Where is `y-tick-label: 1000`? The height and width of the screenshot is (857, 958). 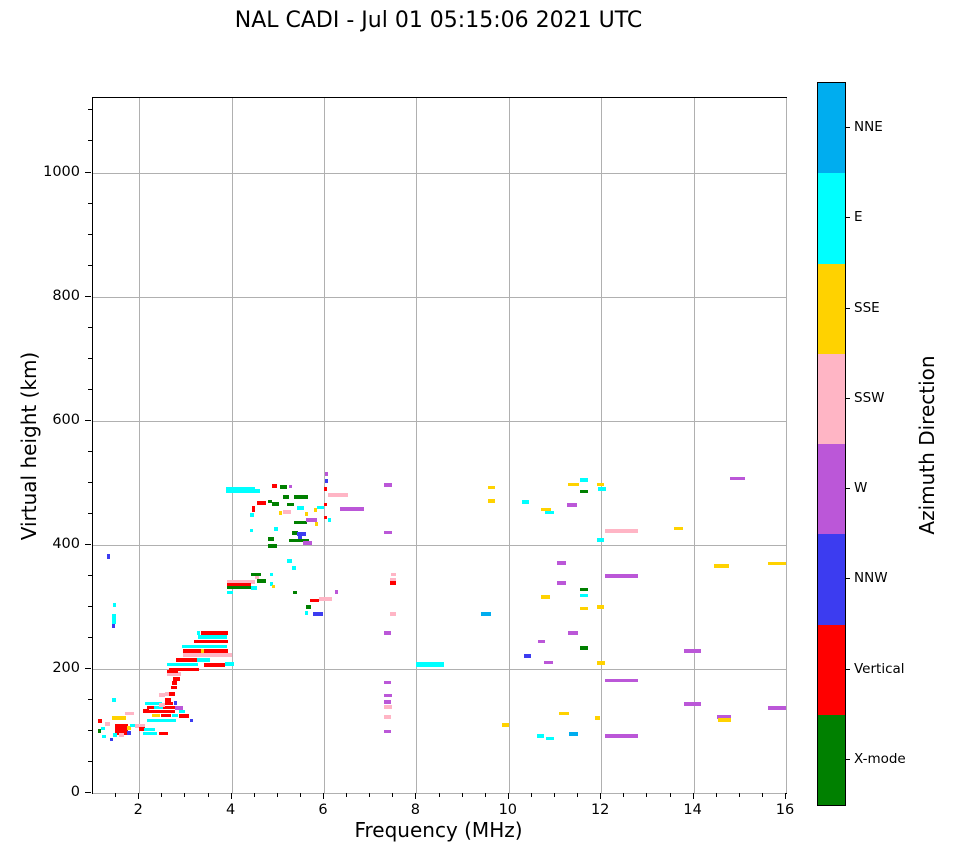
y-tick-label: 1000 is located at coordinates (61, 171).